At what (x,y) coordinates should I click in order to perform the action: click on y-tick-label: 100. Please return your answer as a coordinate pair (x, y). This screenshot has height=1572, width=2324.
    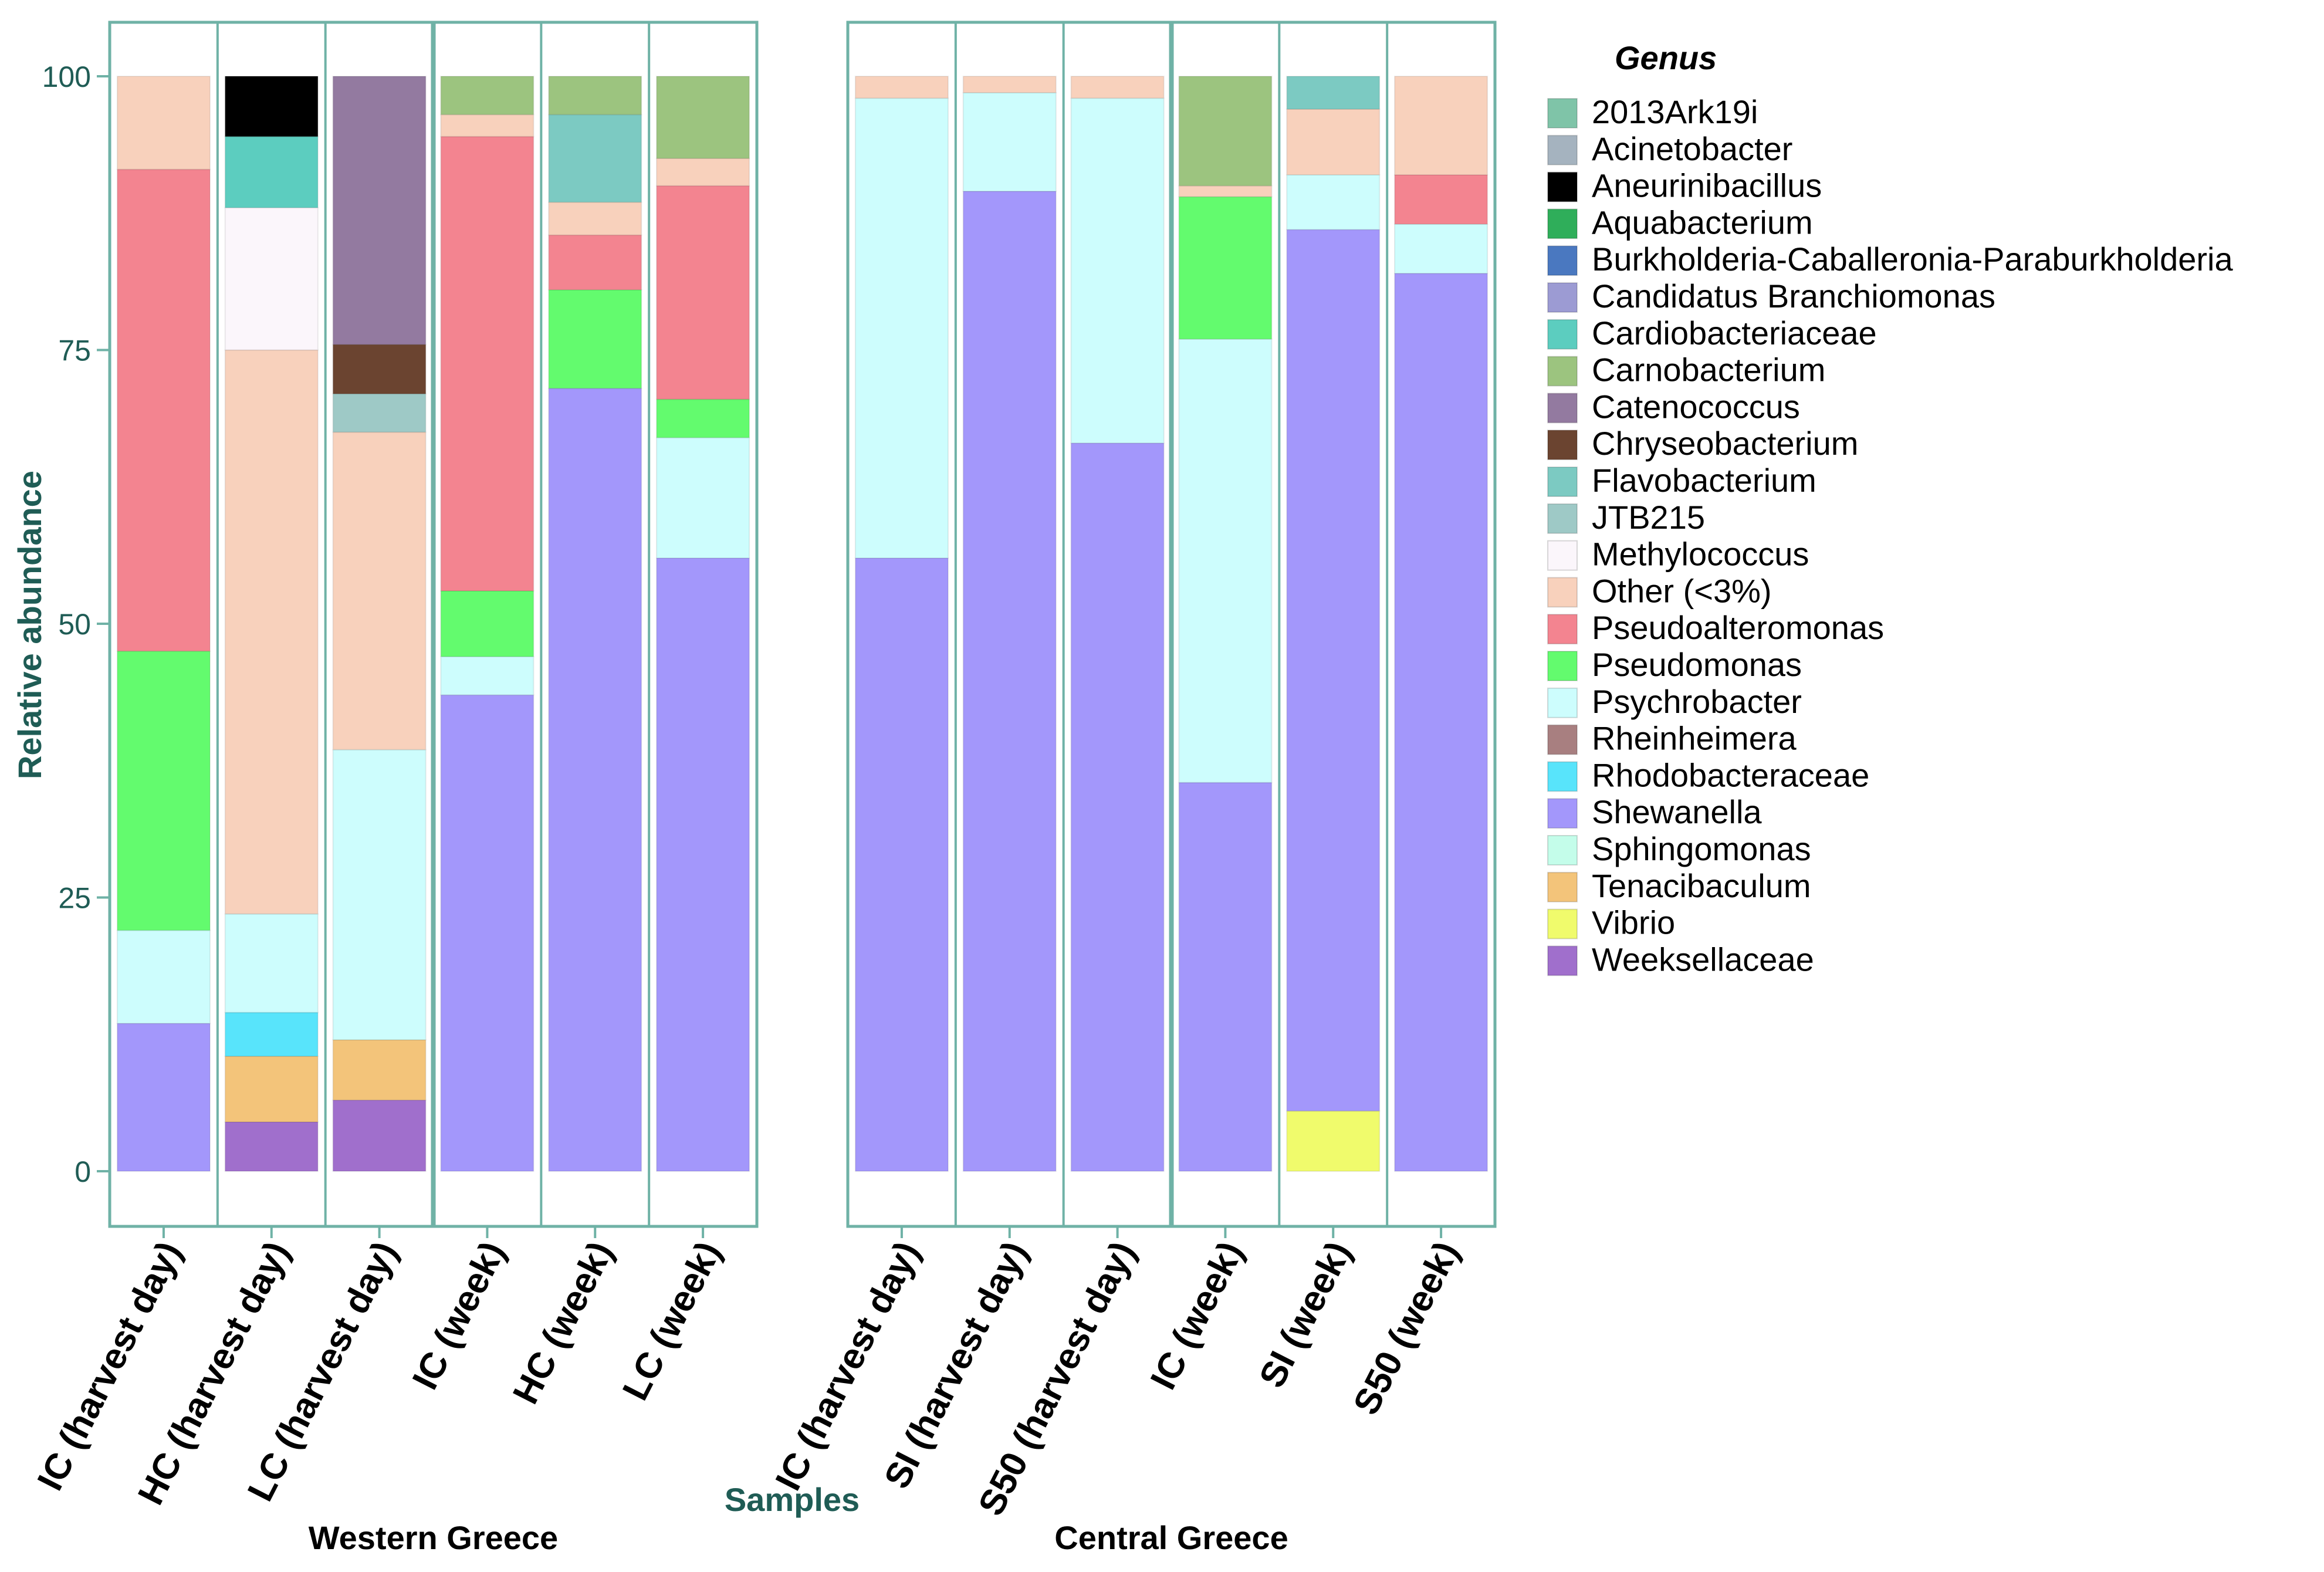
    Looking at the image, I should click on (66, 77).